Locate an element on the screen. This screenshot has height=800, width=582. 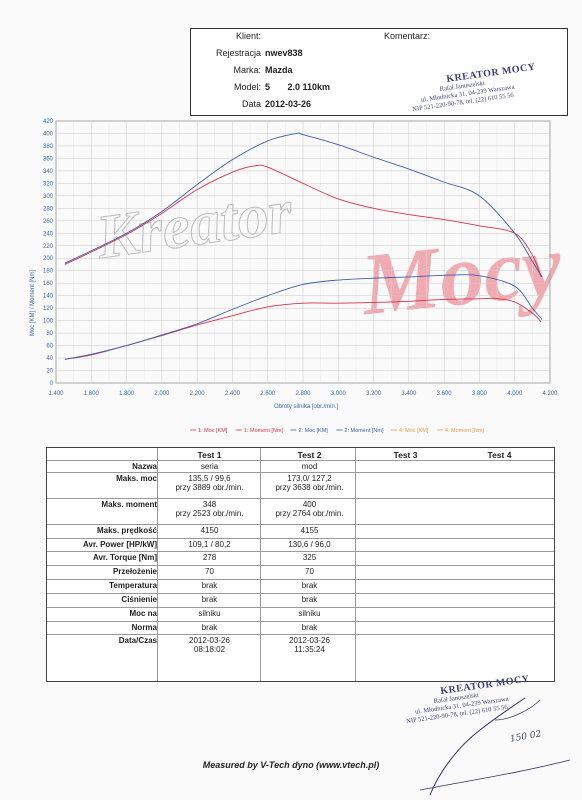
row-label: Przełożenie is located at coordinates (134, 571).